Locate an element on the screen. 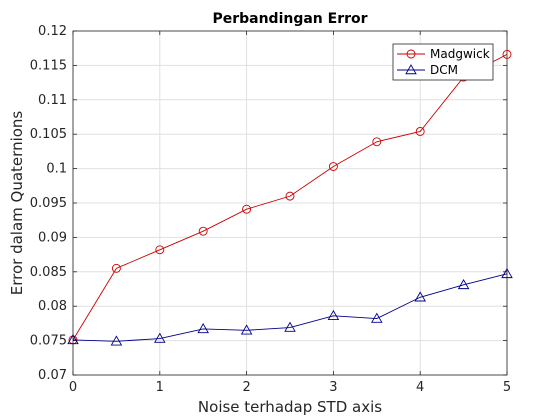 This screenshot has width=560, height=420. x-tick-label: 3 is located at coordinates (333, 387).